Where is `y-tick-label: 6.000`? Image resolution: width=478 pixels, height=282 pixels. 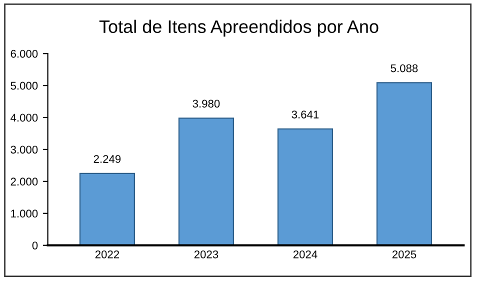
y-tick-label: 6.000 is located at coordinates (24, 54).